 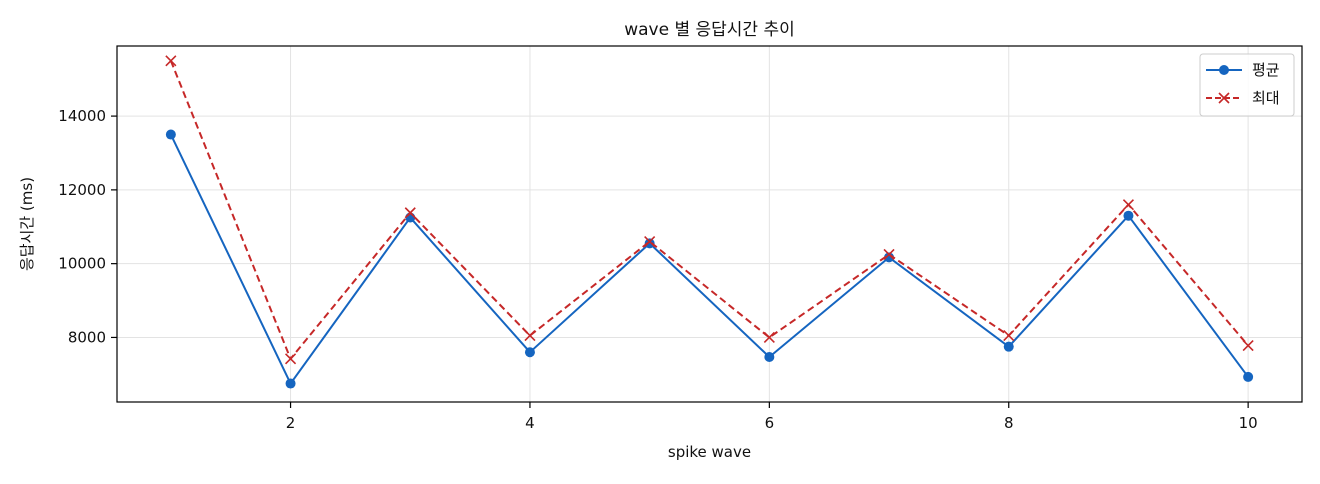 What do you see at coordinates (1243, 98) in the screenshot?
I see `legend-item-max: 최대` at bounding box center [1243, 98].